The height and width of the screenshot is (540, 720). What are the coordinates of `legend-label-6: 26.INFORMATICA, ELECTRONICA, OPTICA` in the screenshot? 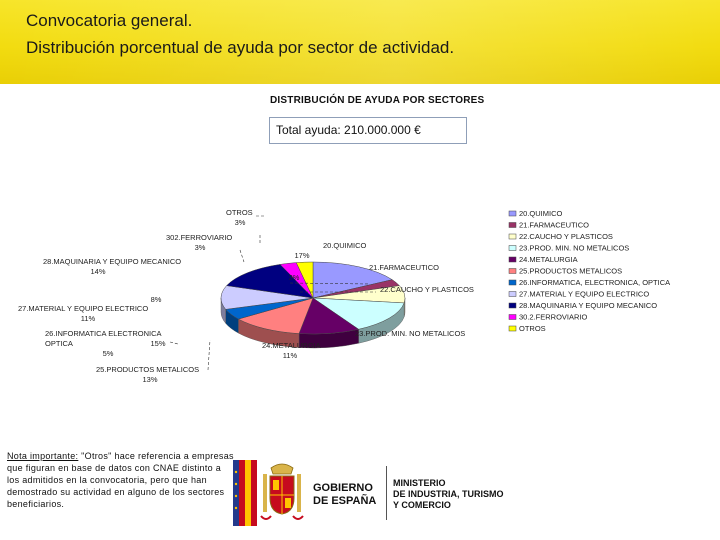 It's located at (594, 282).